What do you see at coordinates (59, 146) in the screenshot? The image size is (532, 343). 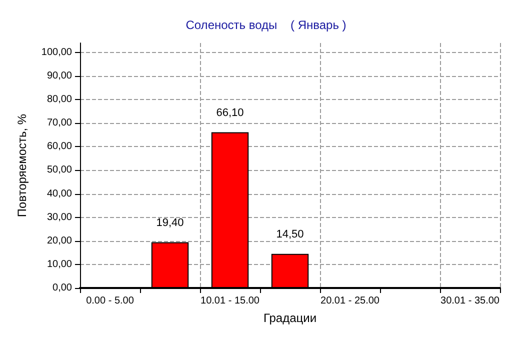 I see `y-tick-label: 60,00` at bounding box center [59, 146].